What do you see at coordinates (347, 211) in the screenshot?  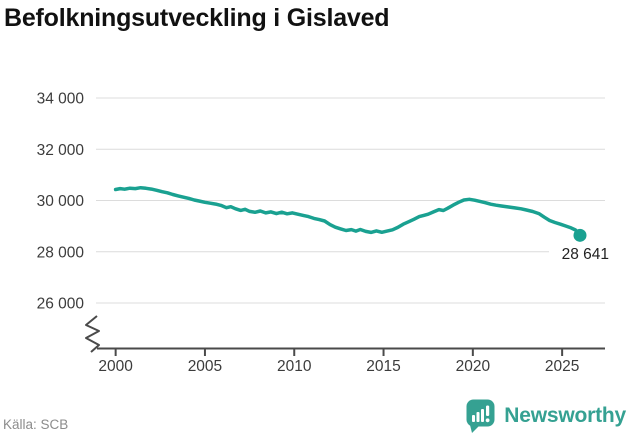 I see `population-line` at bounding box center [347, 211].